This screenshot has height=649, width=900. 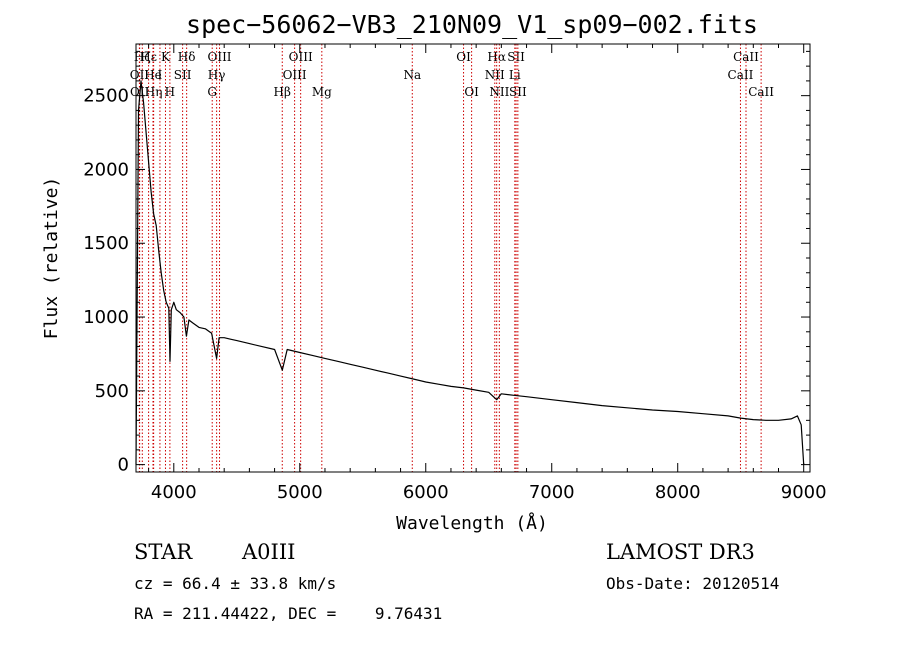 What do you see at coordinates (160, 75) in the screenshot?
I see `line-label-7: I` at bounding box center [160, 75].